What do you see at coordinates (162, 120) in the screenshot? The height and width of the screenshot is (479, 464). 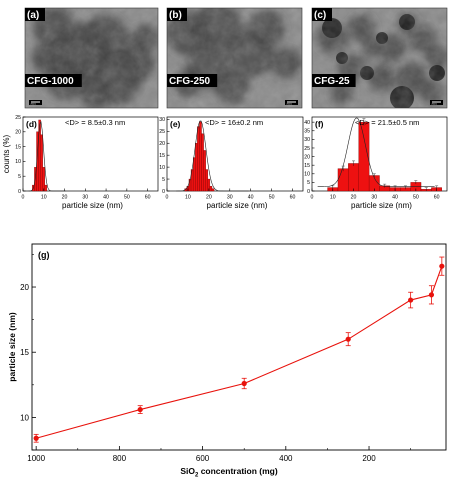 I see `y-tick-label: 30` at bounding box center [162, 120].